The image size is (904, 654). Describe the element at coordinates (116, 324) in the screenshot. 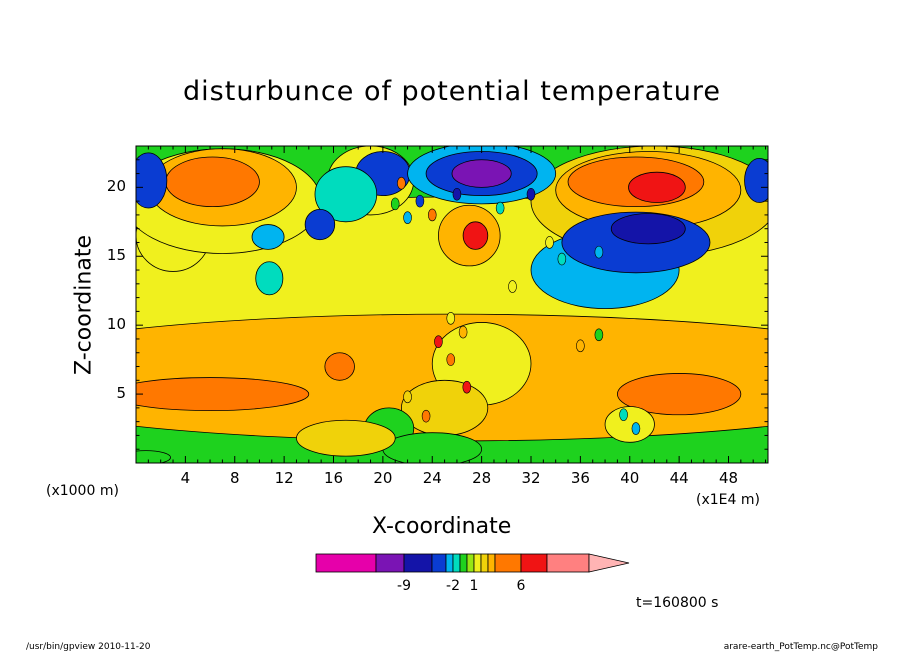

I see `y-tick-label: 10` at that location.